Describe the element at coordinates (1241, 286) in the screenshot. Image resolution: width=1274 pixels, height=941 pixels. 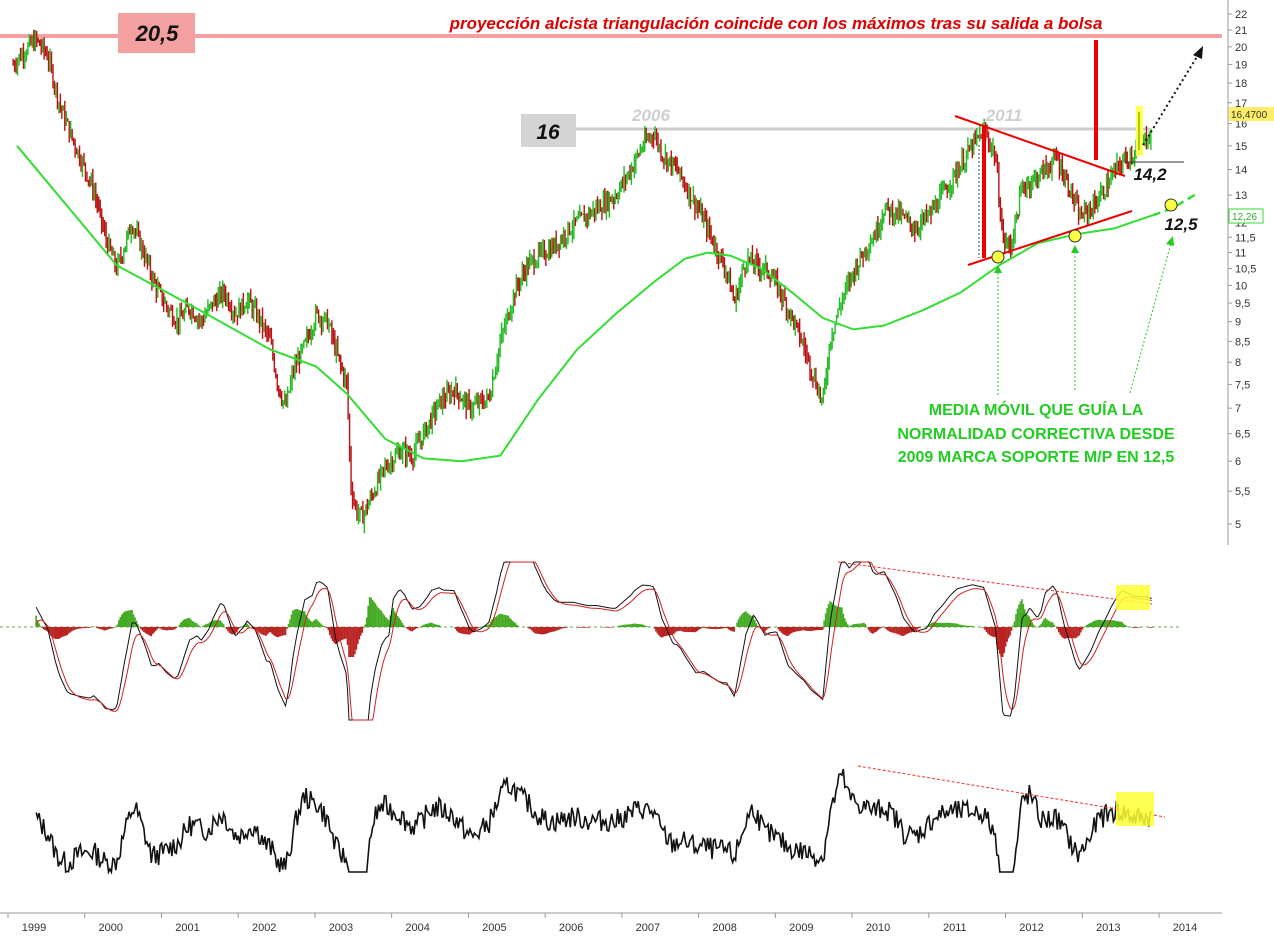
I see `y-tick-label: 10` at that location.